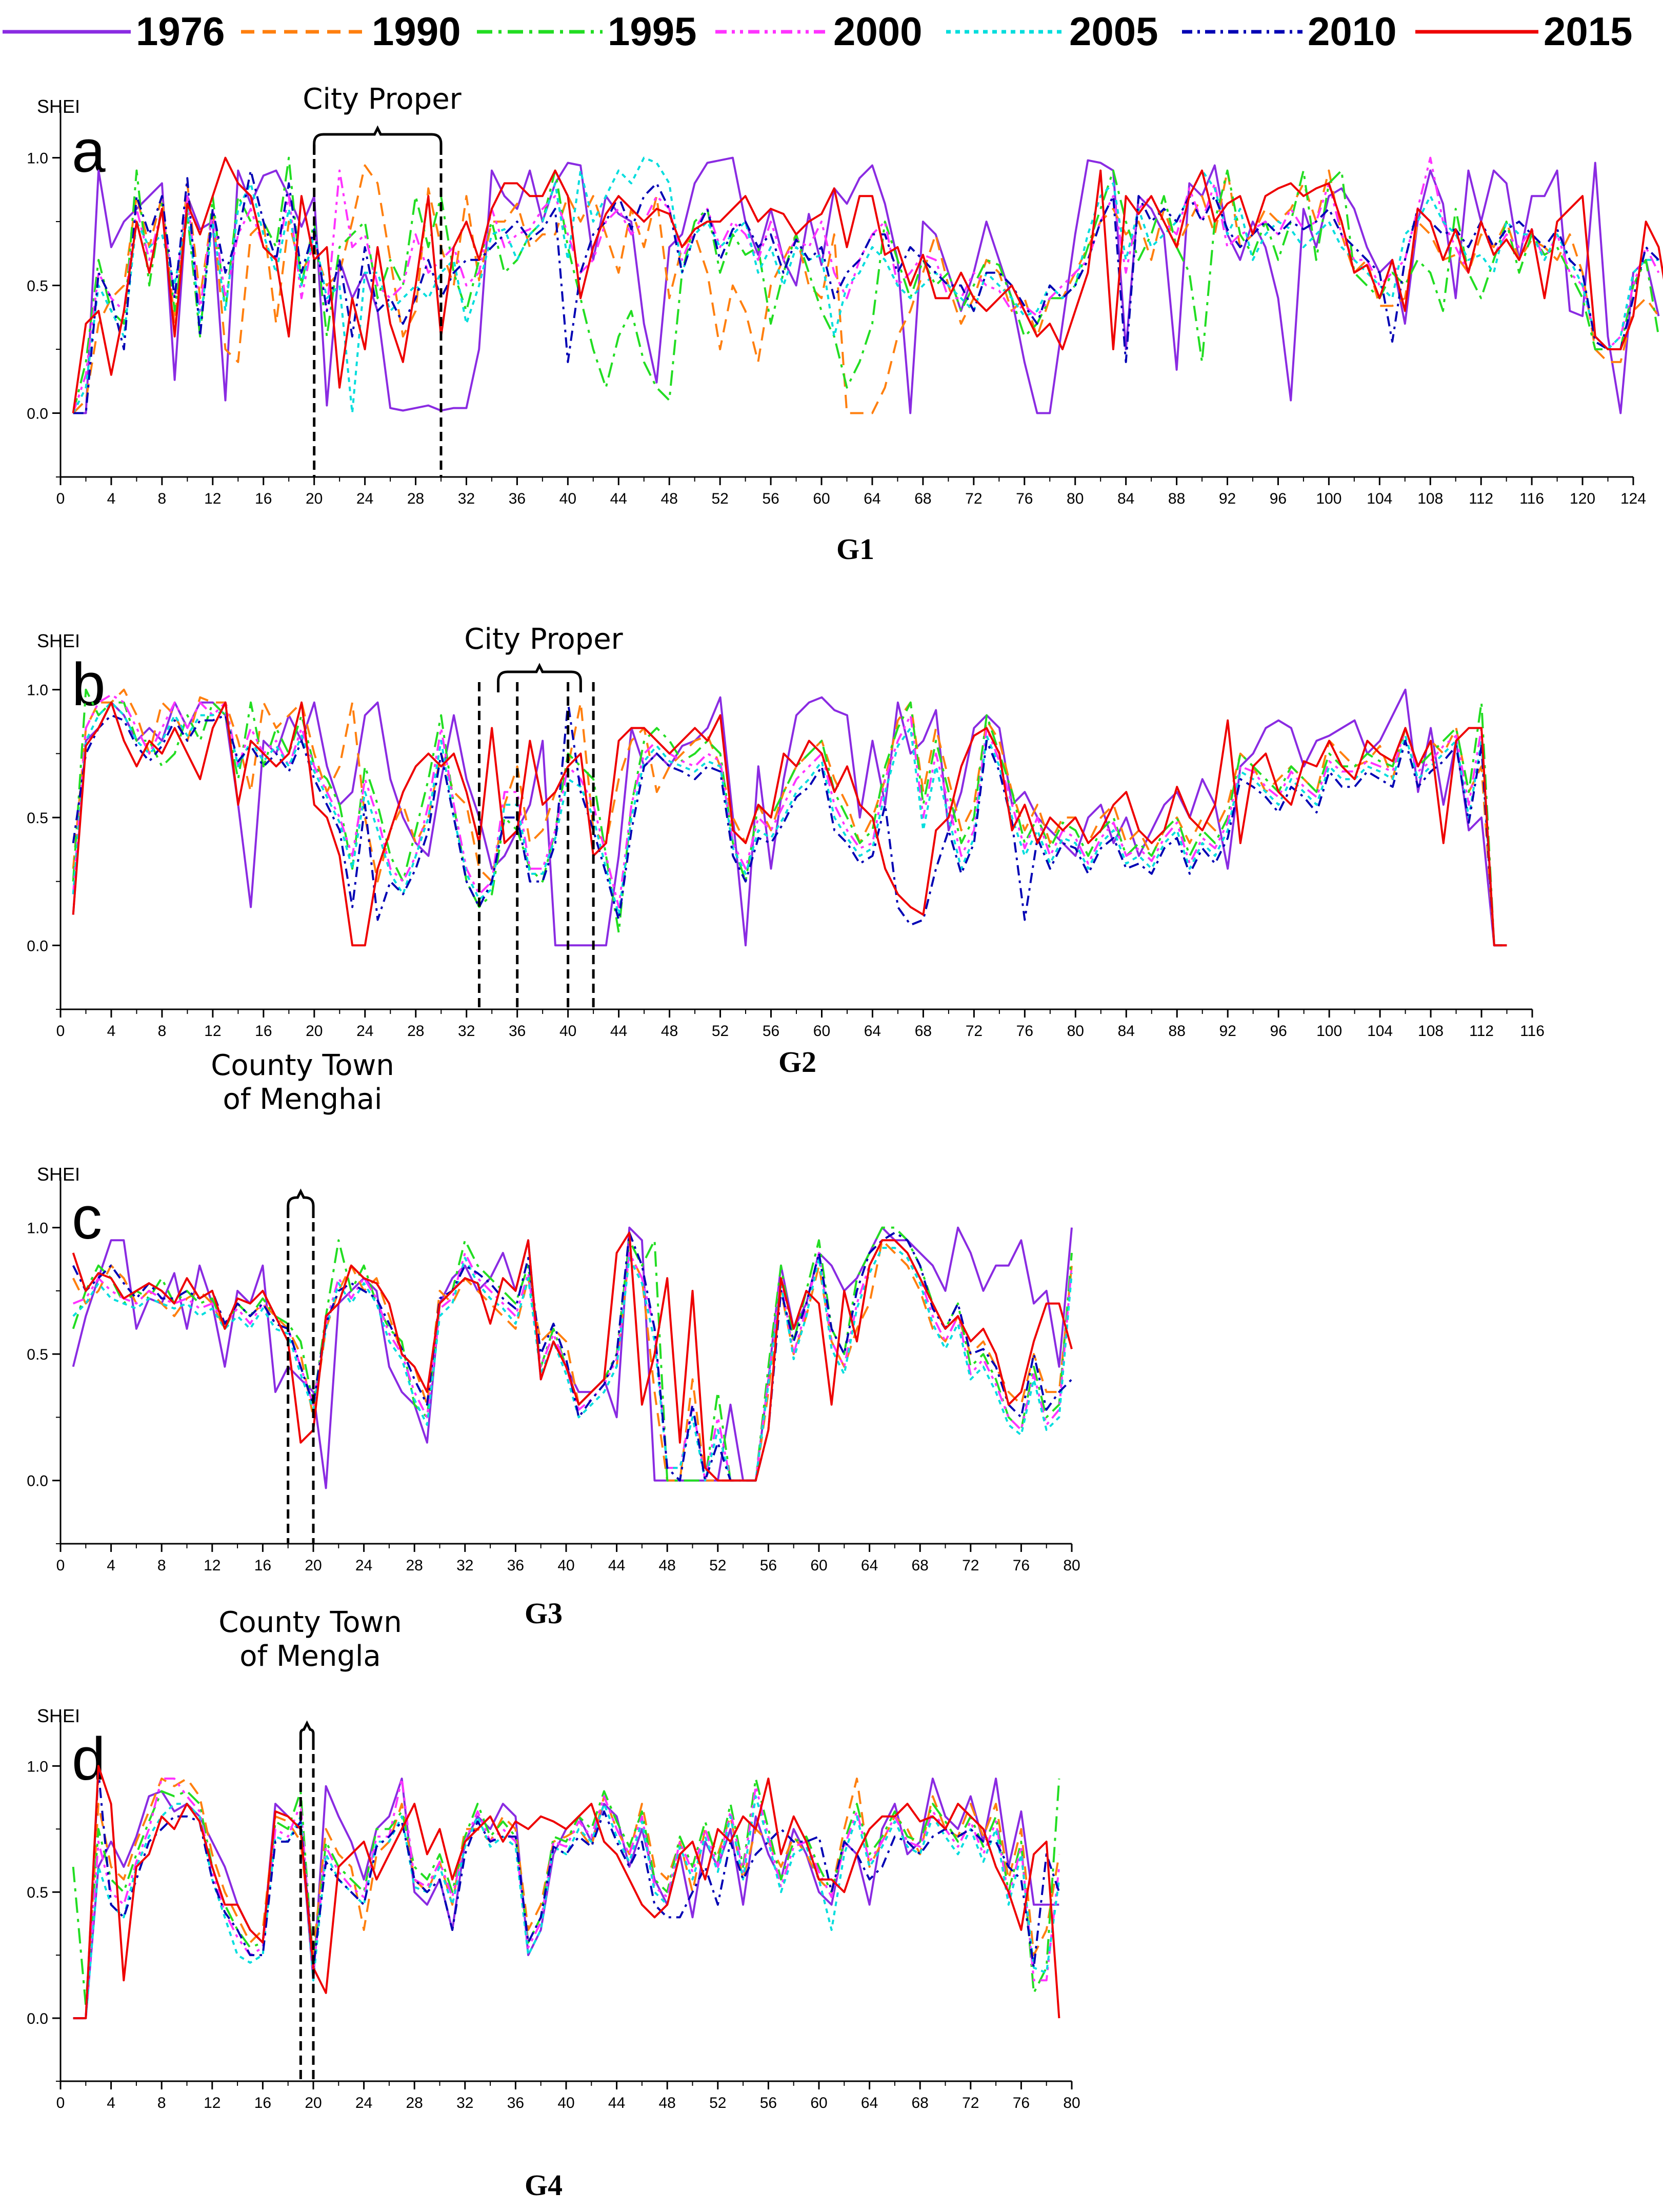  Describe the element at coordinates (819, 1565) in the screenshot. I see `x-tick-label-c: 60` at that location.